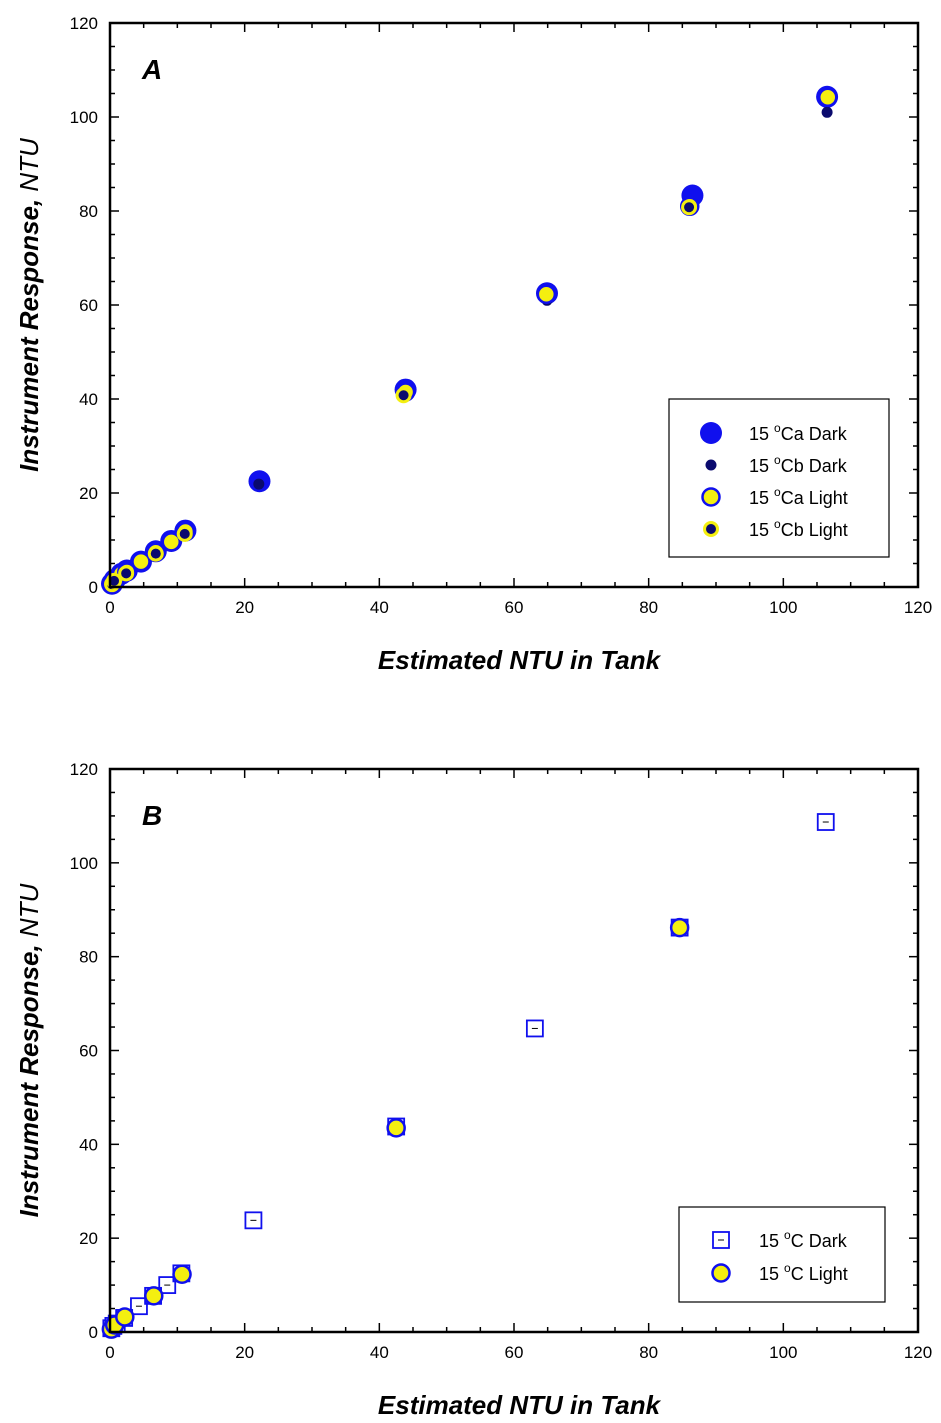 Image resolution: width=941 pixels, height=1423 pixels. Describe the element at coordinates (109, 1352) in the screenshot. I see `panel-b-x-tick-label: 0` at that location.